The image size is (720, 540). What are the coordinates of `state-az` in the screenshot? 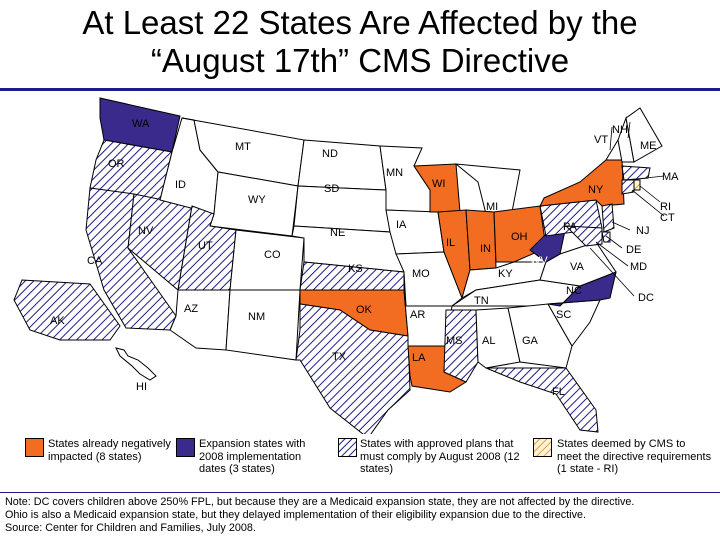 It's located at (200, 320).